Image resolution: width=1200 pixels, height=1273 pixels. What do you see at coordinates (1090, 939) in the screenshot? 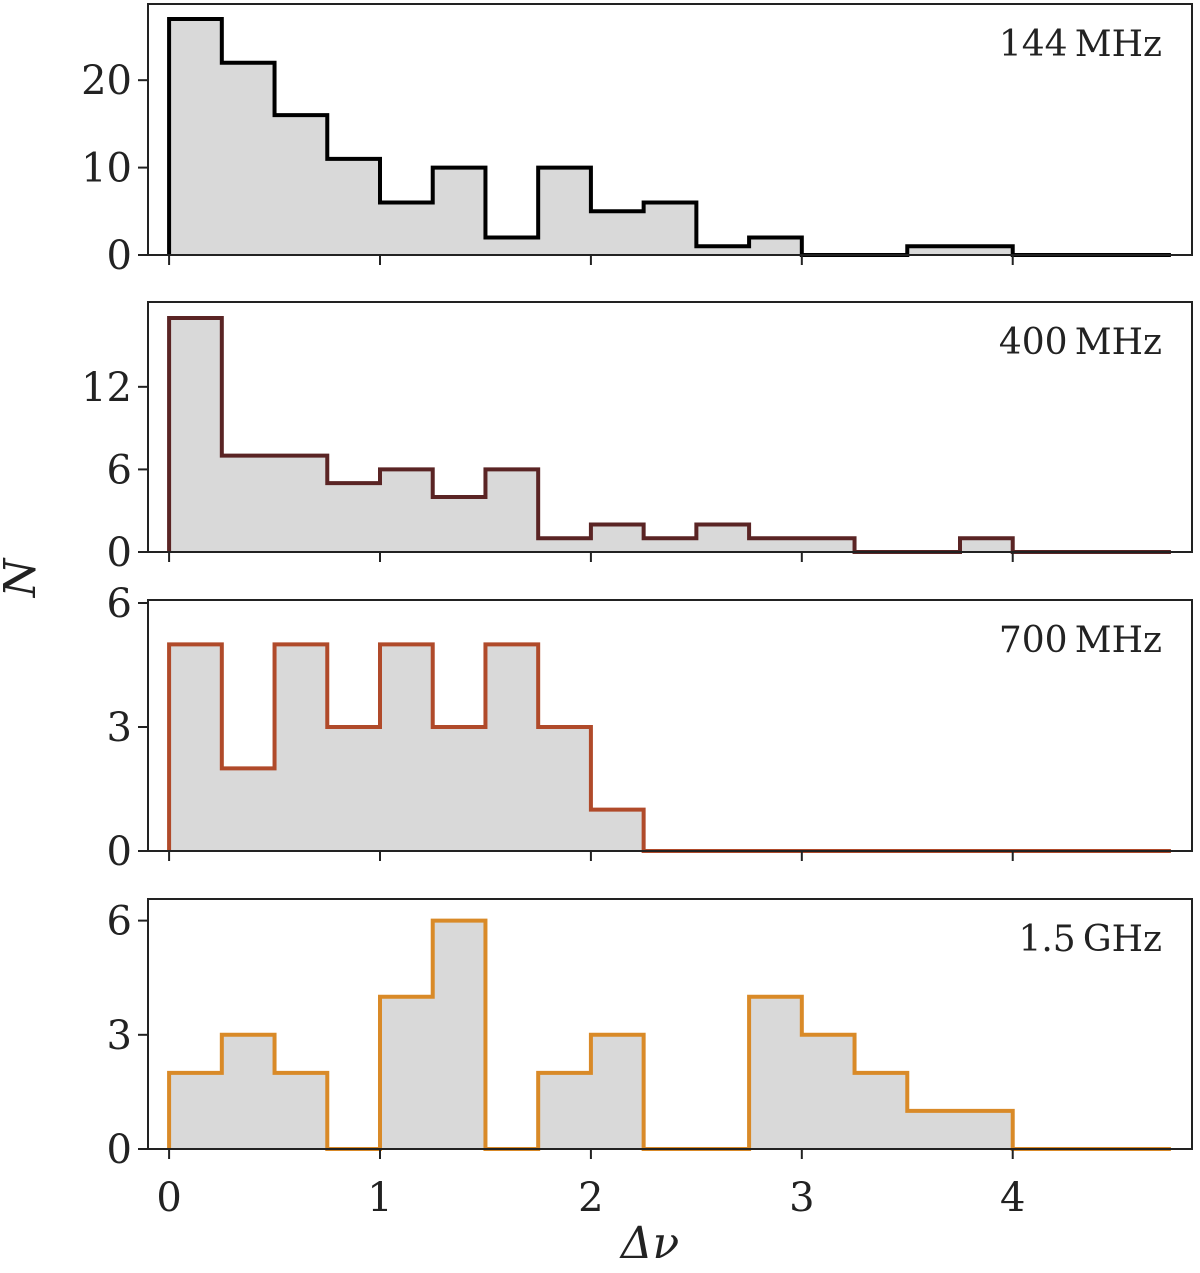
I see `panel-label: 1.5 GHz` at bounding box center [1090, 939].